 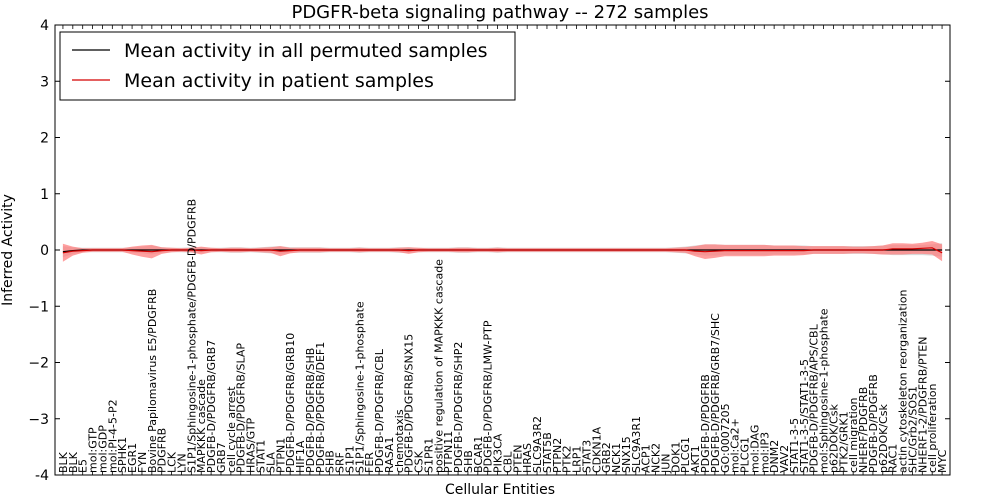 What do you see at coordinates (695, 459) in the screenshot?
I see `entity-label: AKT1` at bounding box center [695, 459].